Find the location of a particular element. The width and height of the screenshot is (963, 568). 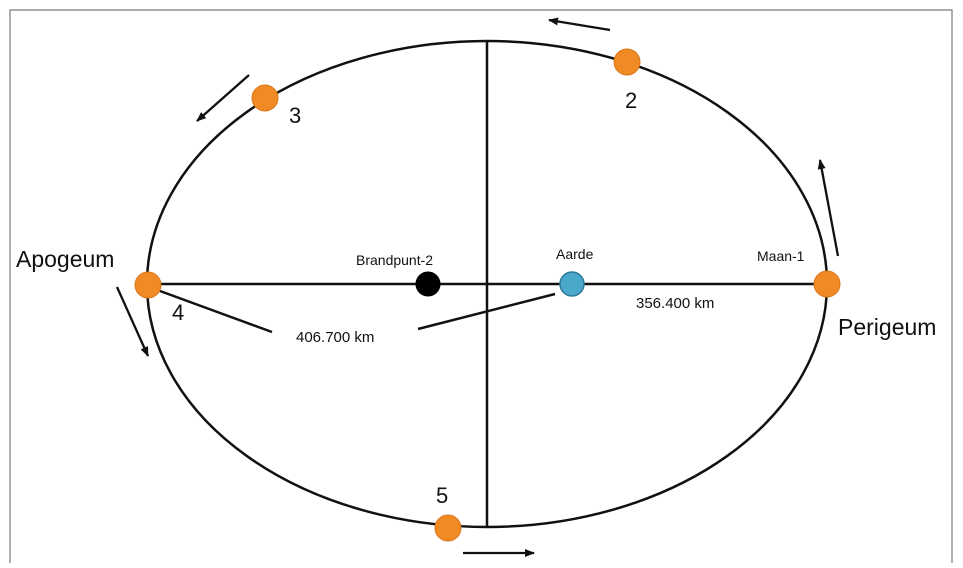

motion-arrow-top is located at coordinates (579, 24).